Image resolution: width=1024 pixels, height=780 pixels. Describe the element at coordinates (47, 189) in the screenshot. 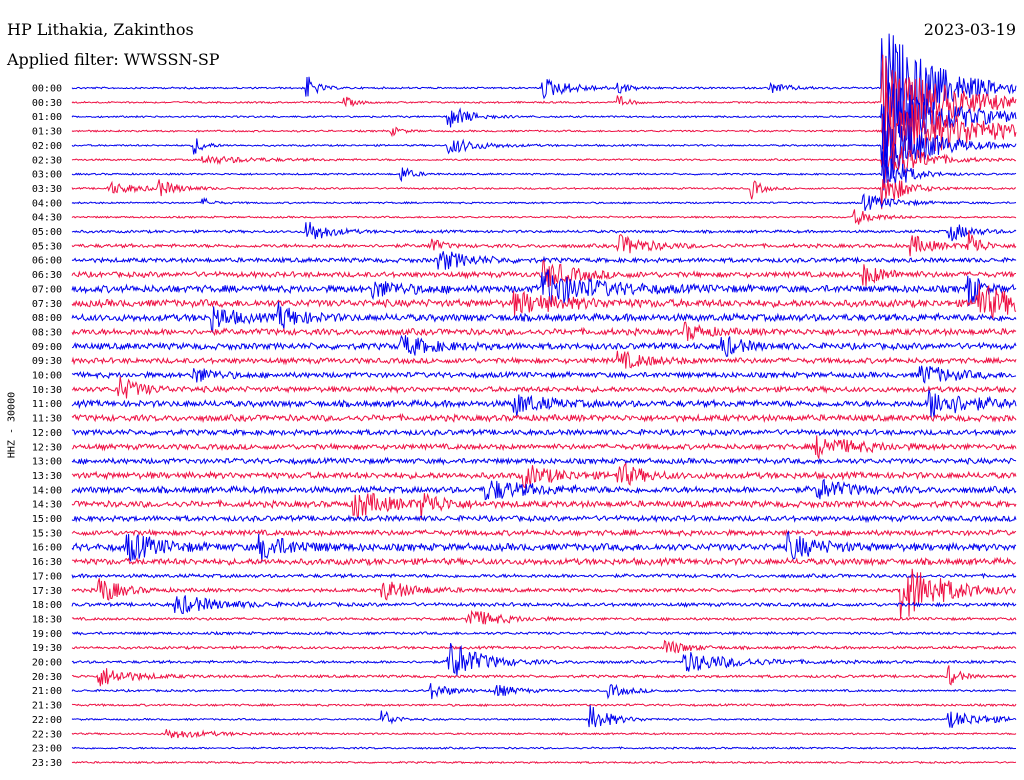

I see `time-label-0330: 03:30` at that location.